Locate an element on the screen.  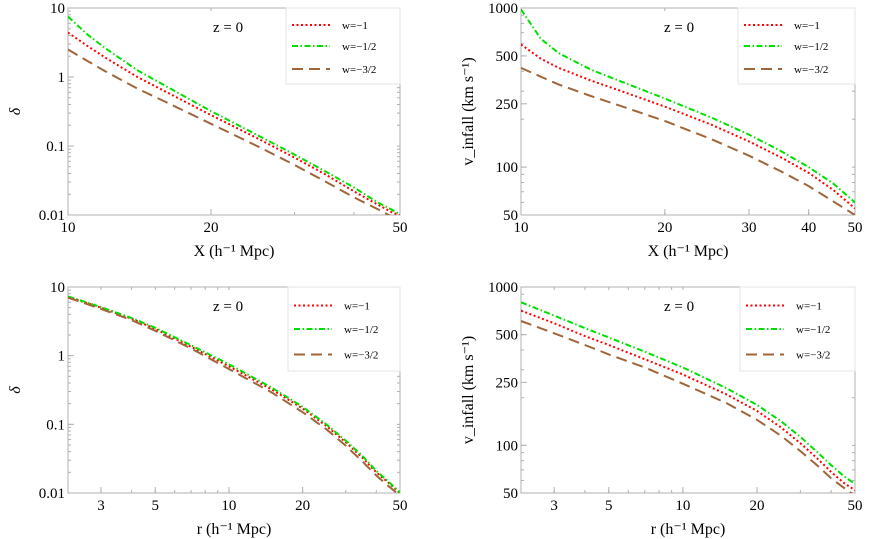
x-tick-label: 30 is located at coordinates (748, 228).